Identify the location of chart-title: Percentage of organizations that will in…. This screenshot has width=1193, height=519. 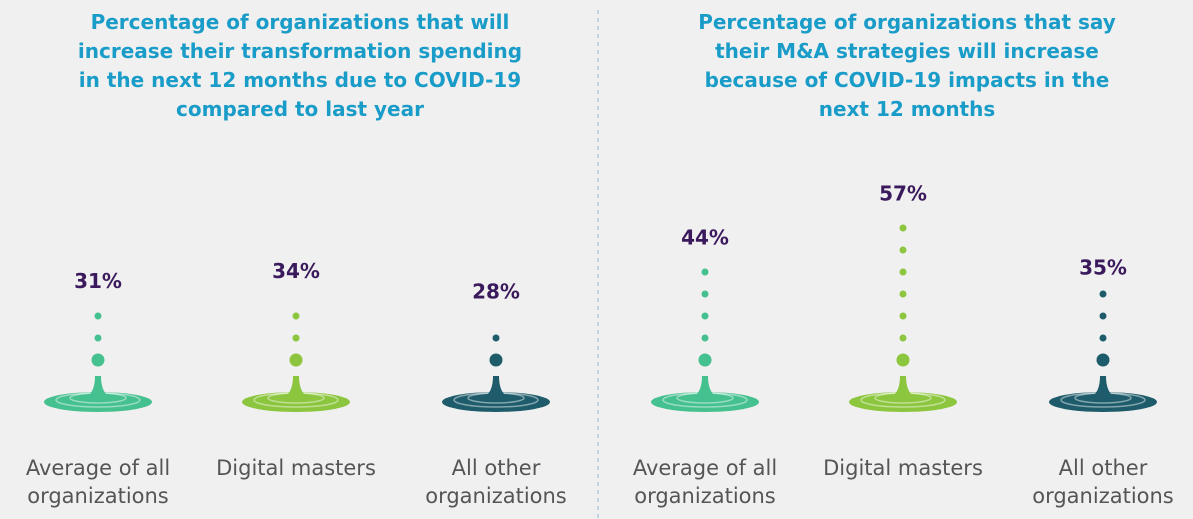
(300, 65).